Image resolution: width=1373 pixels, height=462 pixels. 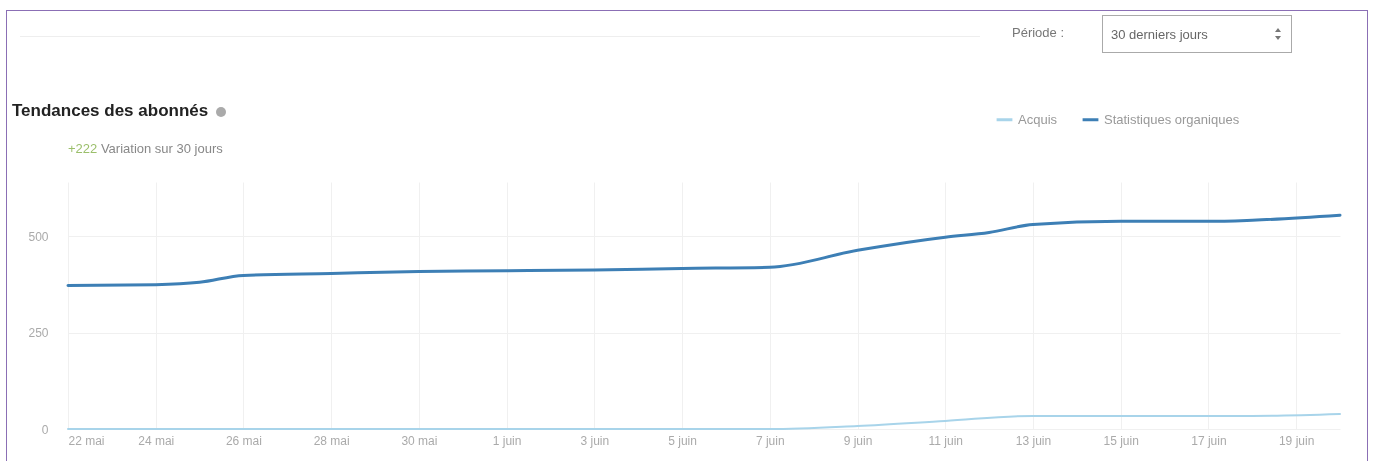 What do you see at coordinates (1038, 32) in the screenshot?
I see `text: Période :` at bounding box center [1038, 32].